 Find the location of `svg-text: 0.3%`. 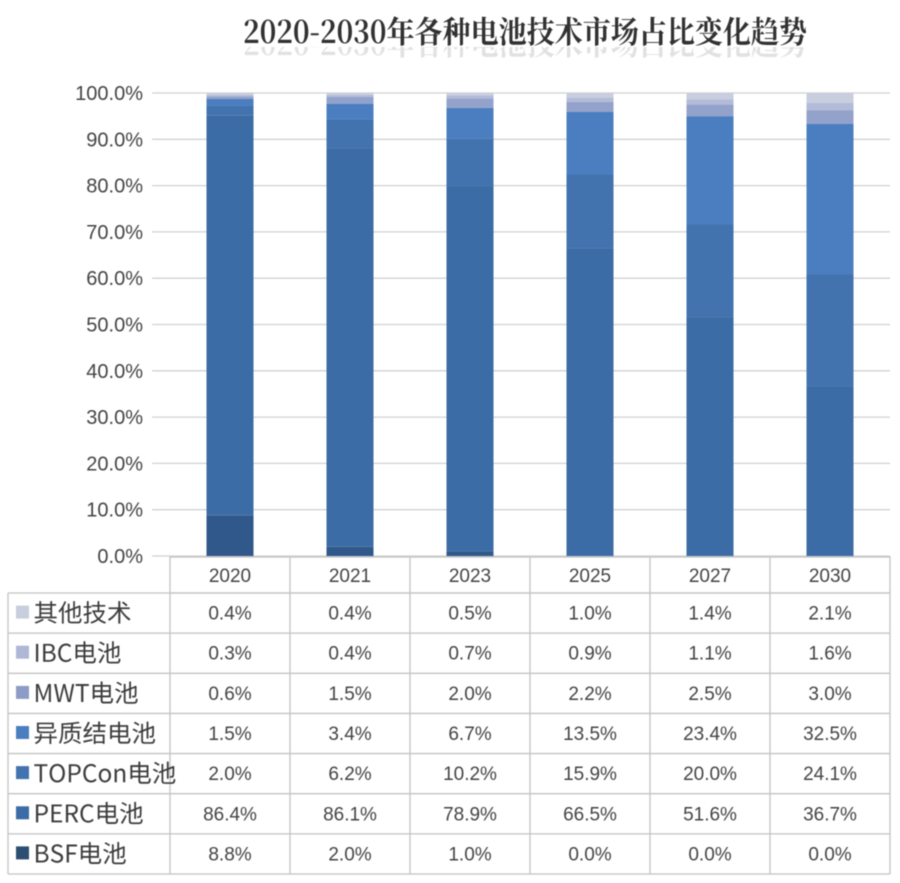

svg-text: 0.3% is located at coordinates (229, 654).